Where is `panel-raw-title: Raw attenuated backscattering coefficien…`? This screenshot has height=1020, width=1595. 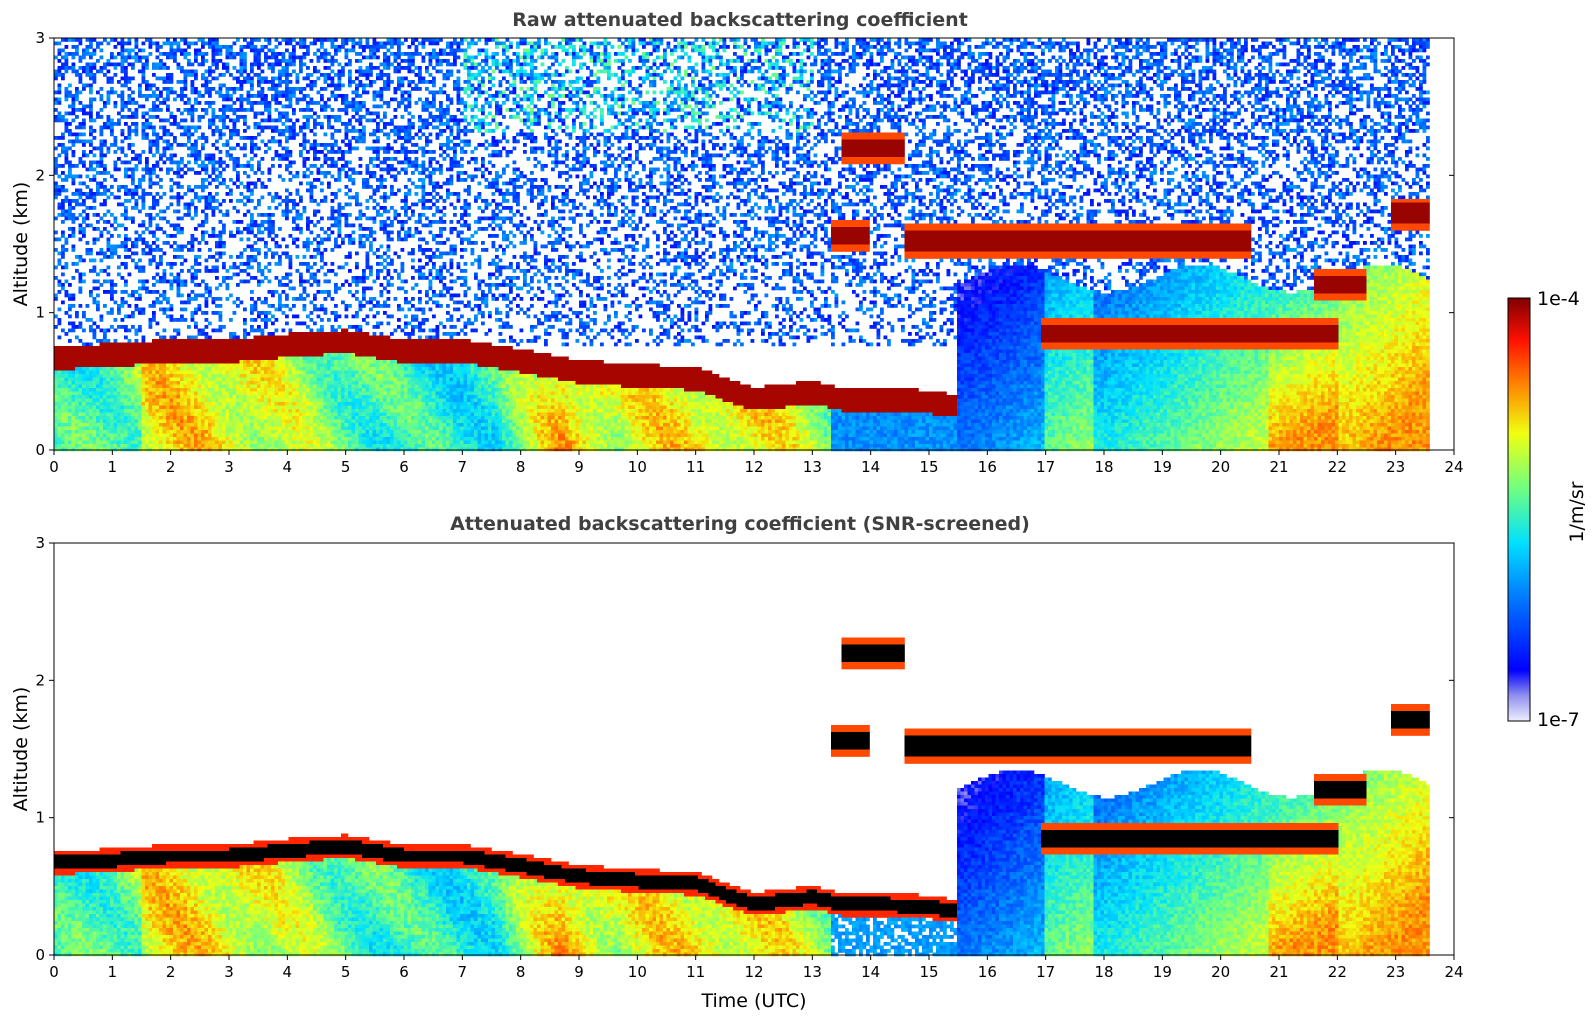
panel-raw-title: Raw attenuated backscattering coefficien… is located at coordinates (740, 20).